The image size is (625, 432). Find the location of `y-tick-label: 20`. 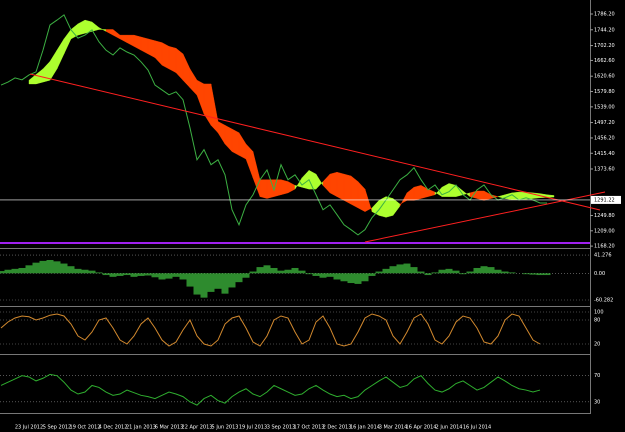

y-tick-label: 20 is located at coordinates (597, 345).